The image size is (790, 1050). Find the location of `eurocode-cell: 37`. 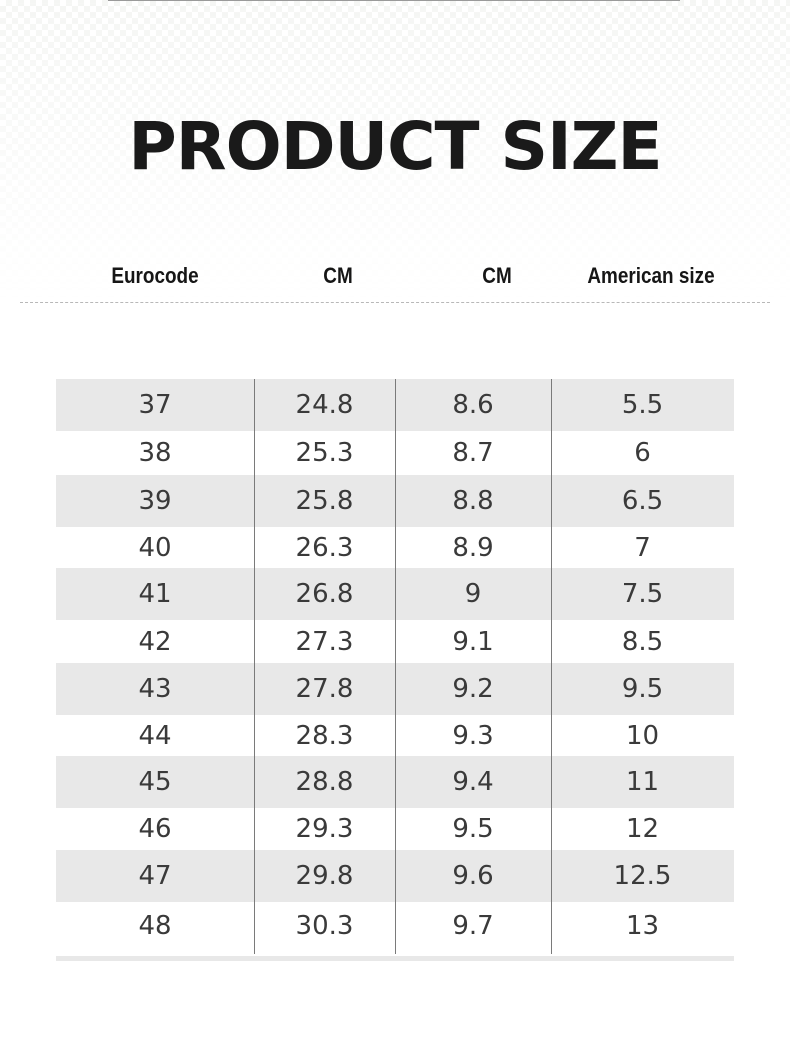

eurocode-cell: 37 is located at coordinates (155, 405).